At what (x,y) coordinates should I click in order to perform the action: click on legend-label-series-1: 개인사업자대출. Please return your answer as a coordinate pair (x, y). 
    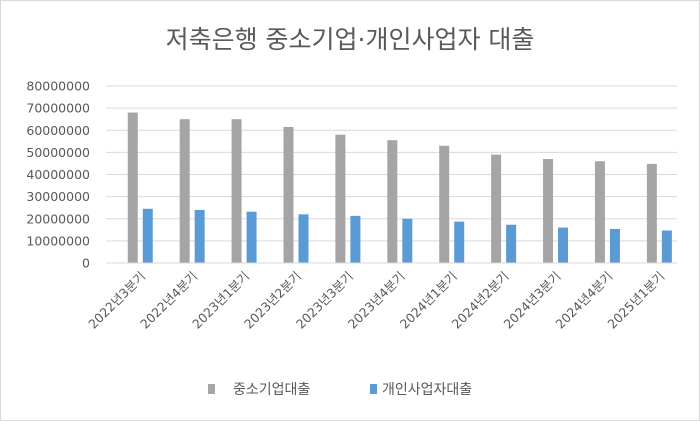
    Looking at the image, I should click on (427, 390).